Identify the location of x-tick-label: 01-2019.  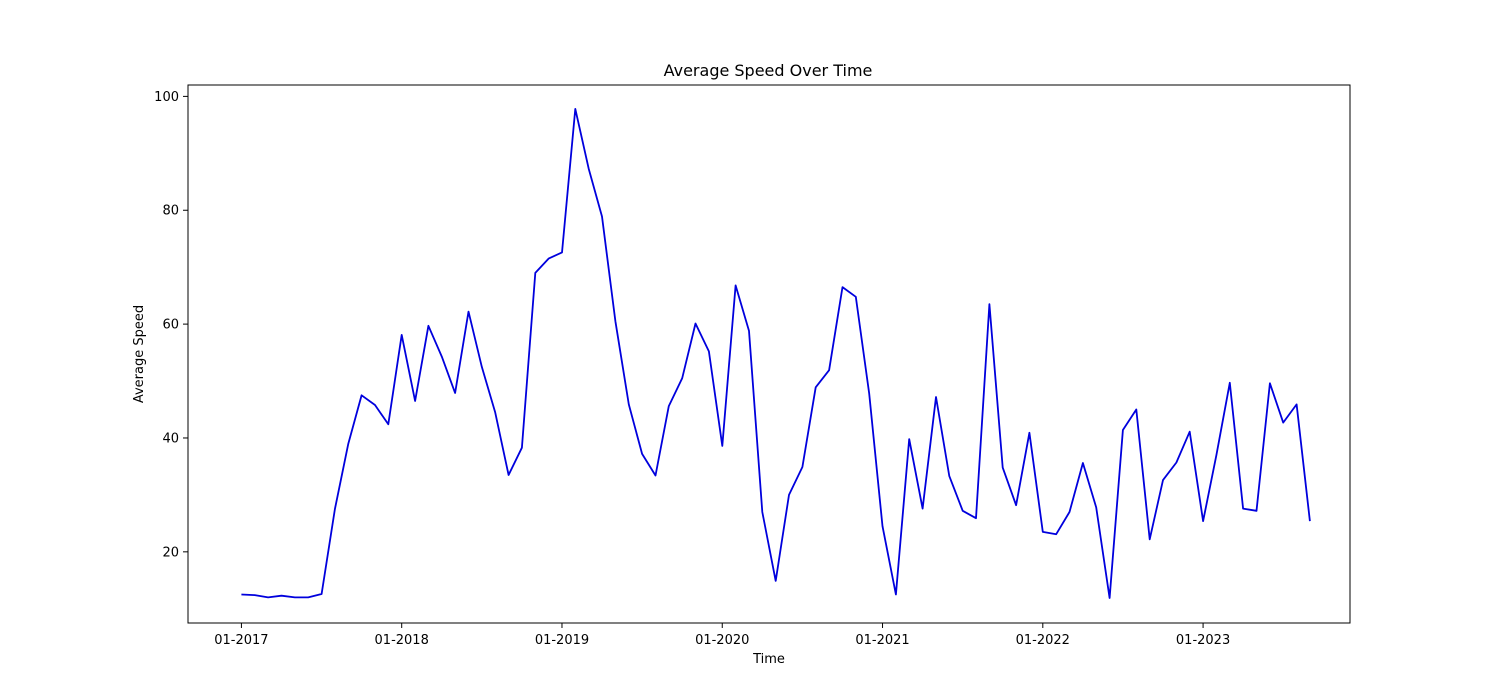
(562, 640).